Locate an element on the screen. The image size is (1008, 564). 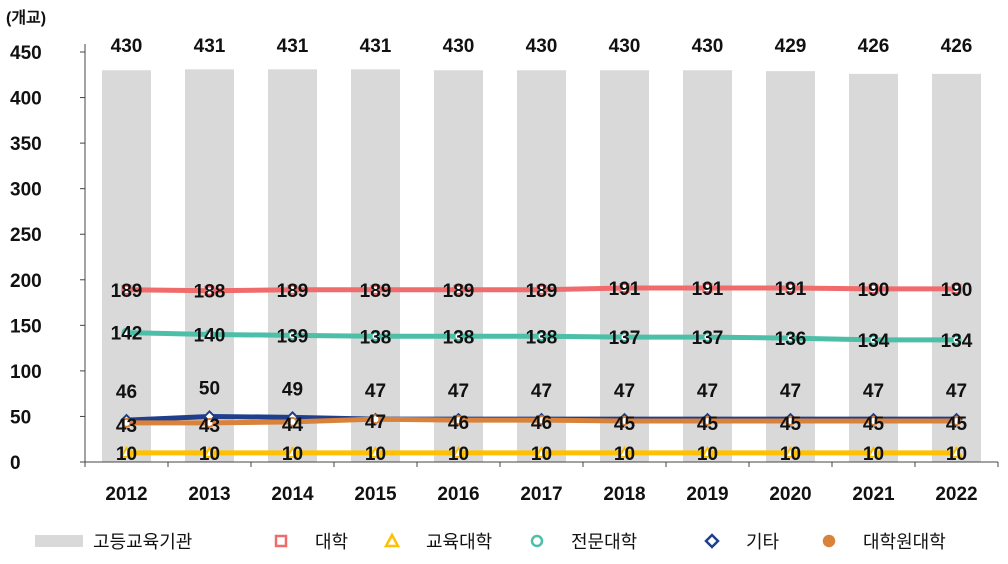
y-tick-label: 50 is located at coordinates (20, 417).